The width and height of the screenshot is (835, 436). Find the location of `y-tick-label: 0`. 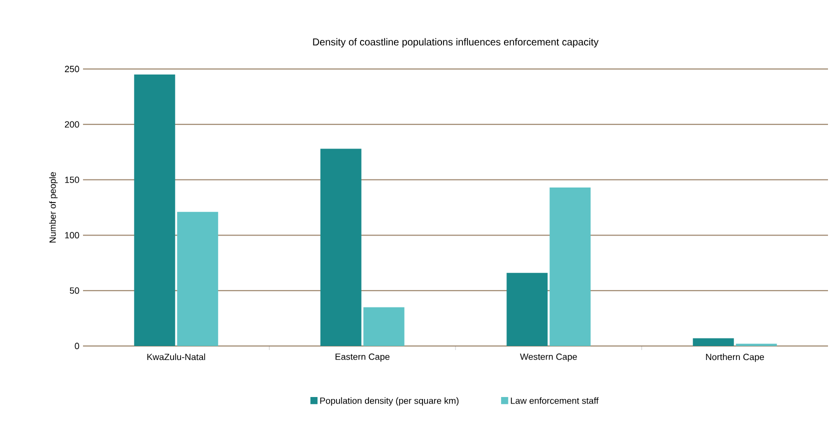

y-tick-label: 0 is located at coordinates (77, 346).